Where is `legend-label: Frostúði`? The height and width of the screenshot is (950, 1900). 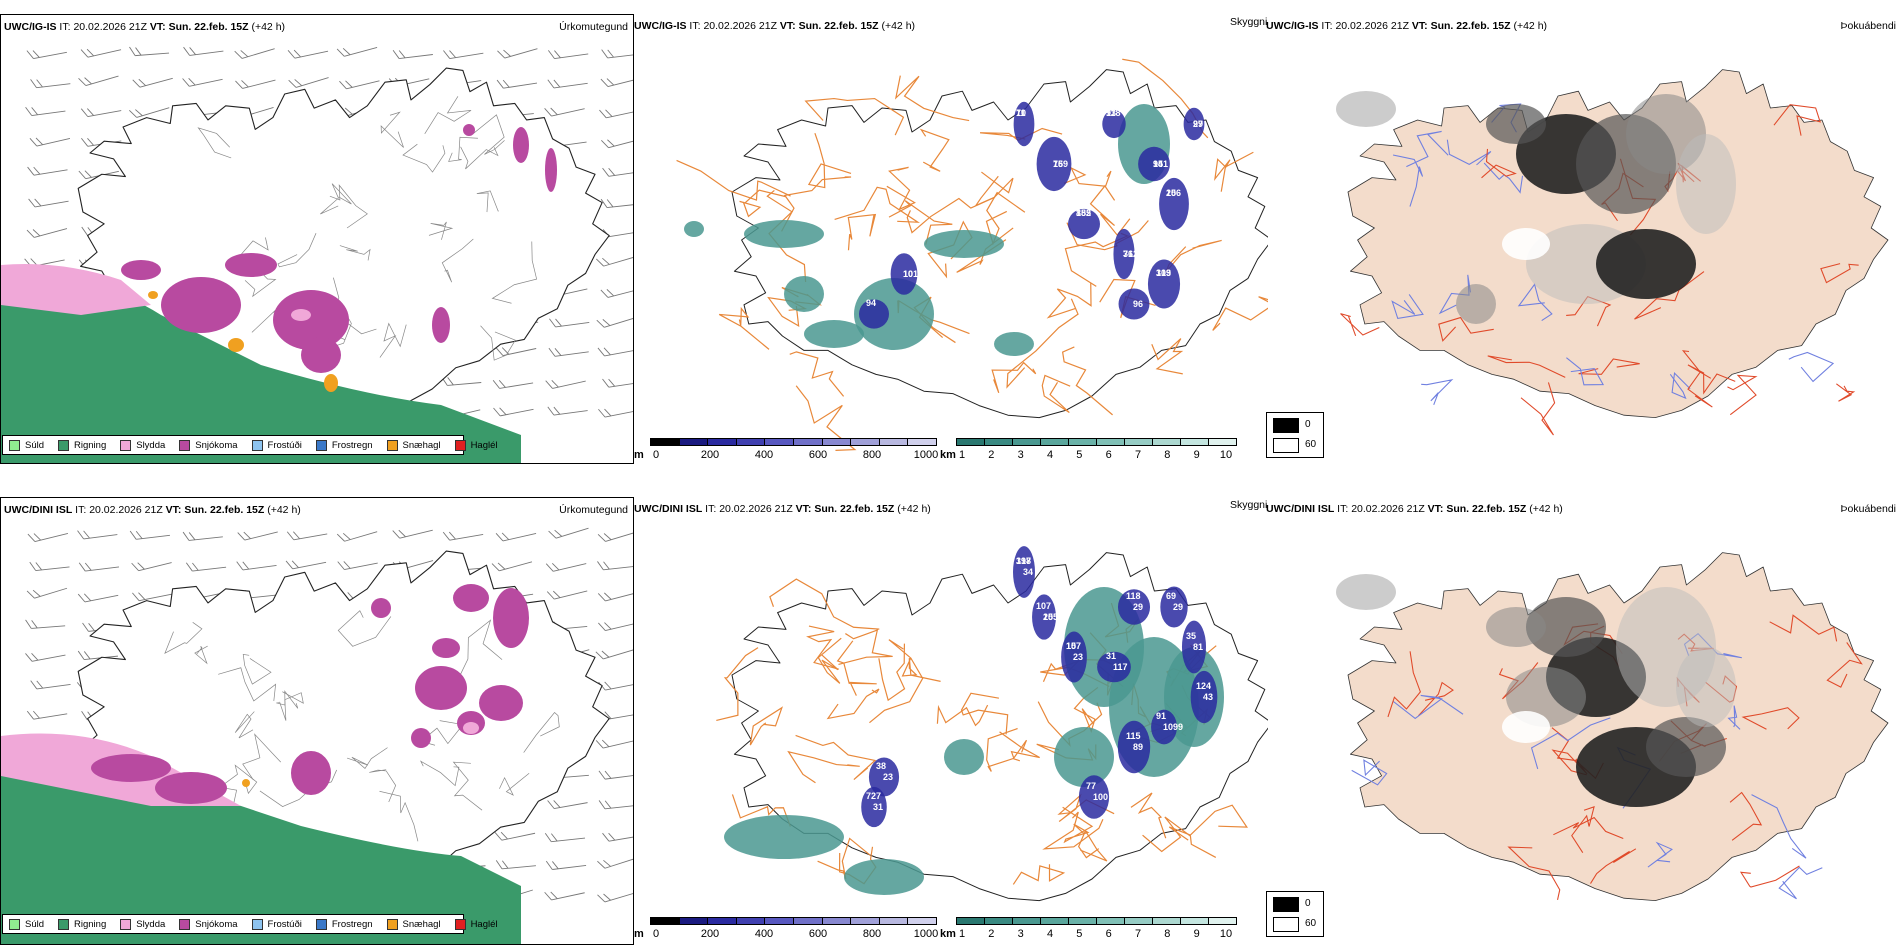 legend-label: Frostúði is located at coordinates (284, 445).